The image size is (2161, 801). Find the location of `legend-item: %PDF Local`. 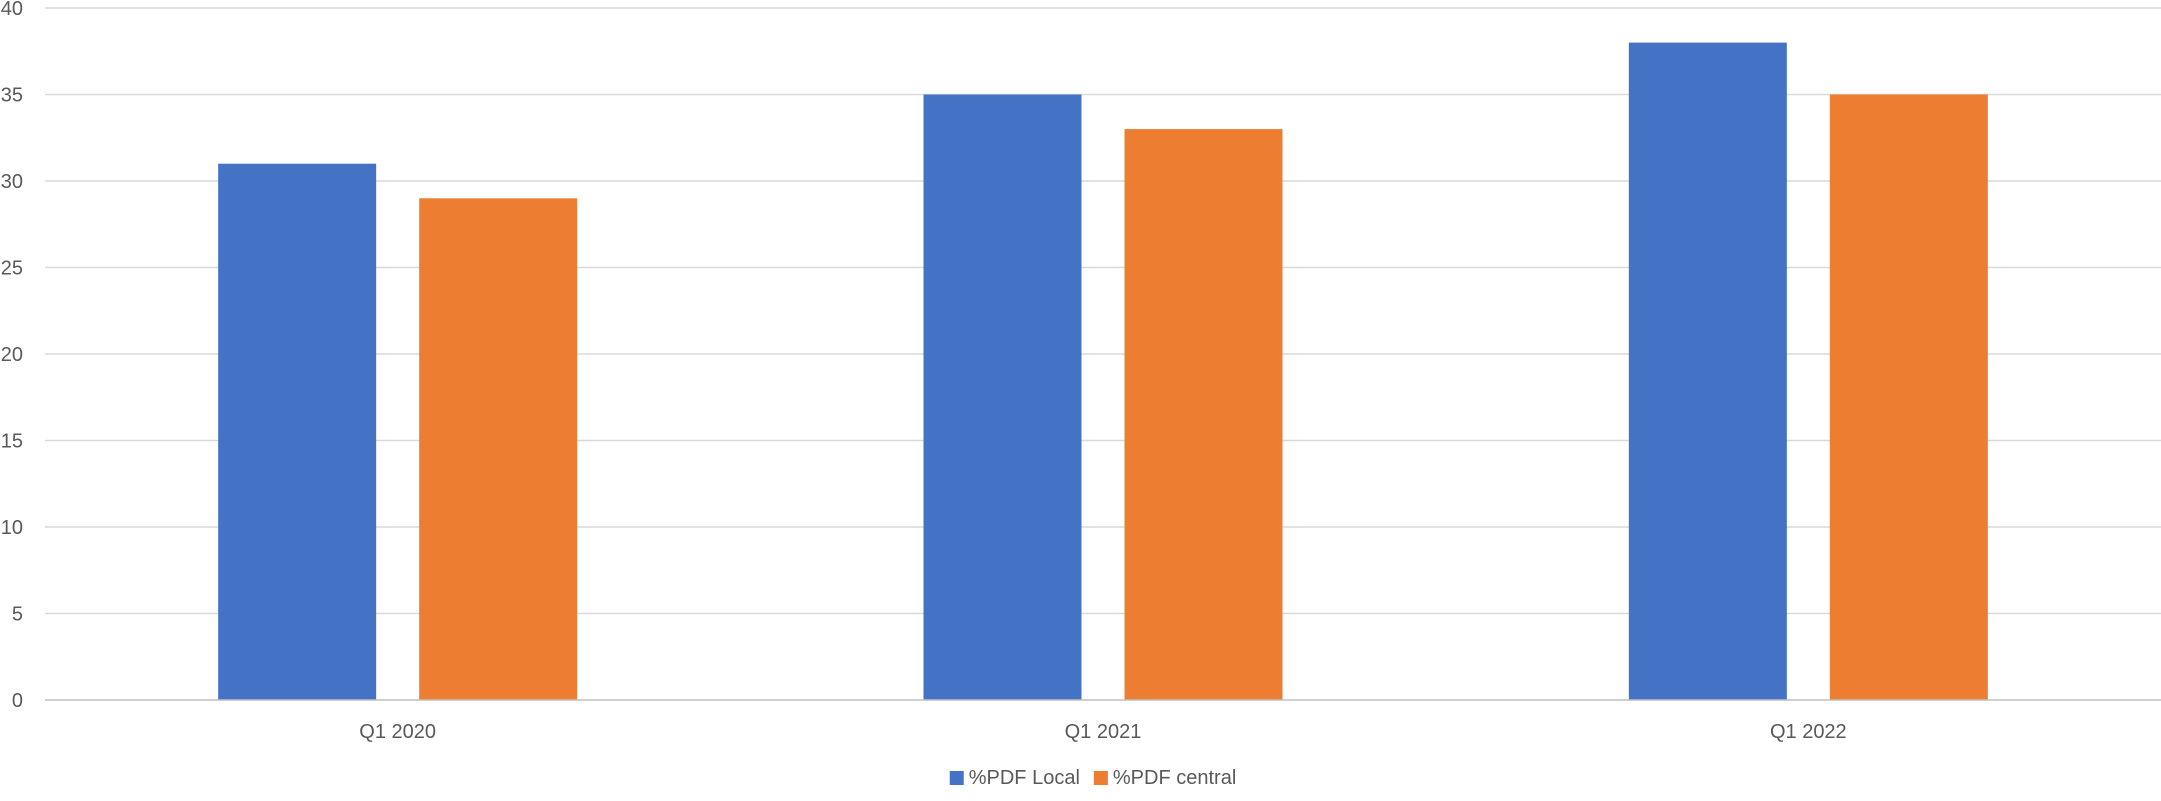

legend-item: %PDF Local is located at coordinates (1014, 778).